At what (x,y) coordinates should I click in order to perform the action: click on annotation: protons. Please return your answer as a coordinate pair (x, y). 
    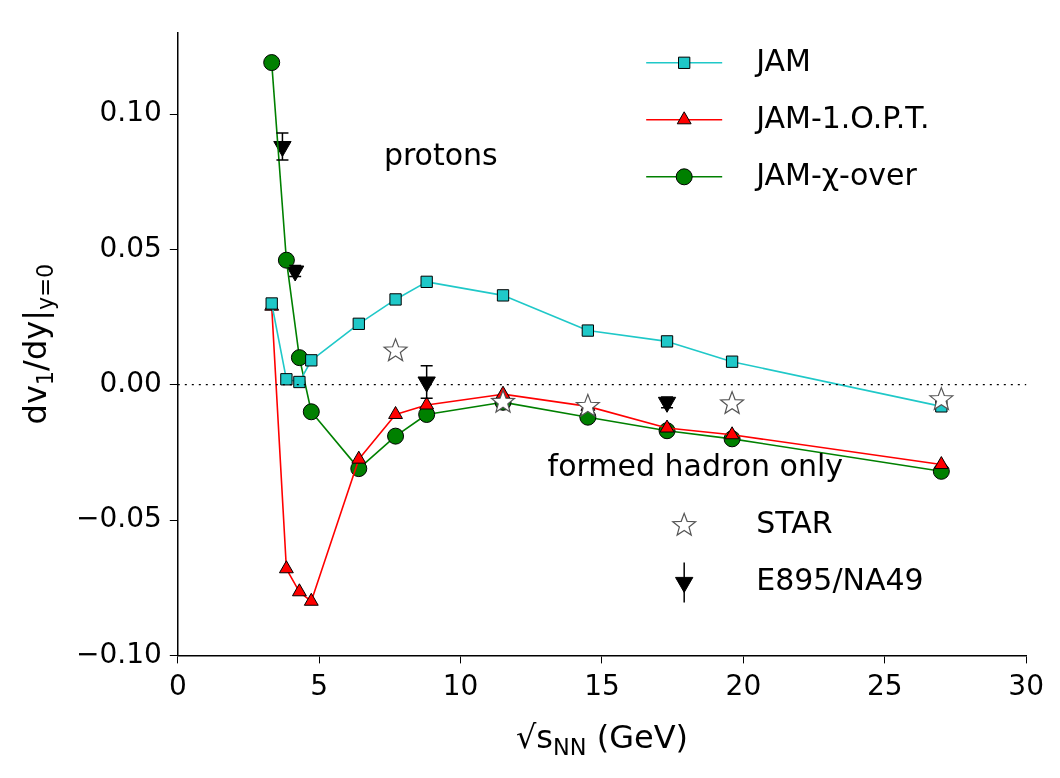
    Looking at the image, I should click on (440, 155).